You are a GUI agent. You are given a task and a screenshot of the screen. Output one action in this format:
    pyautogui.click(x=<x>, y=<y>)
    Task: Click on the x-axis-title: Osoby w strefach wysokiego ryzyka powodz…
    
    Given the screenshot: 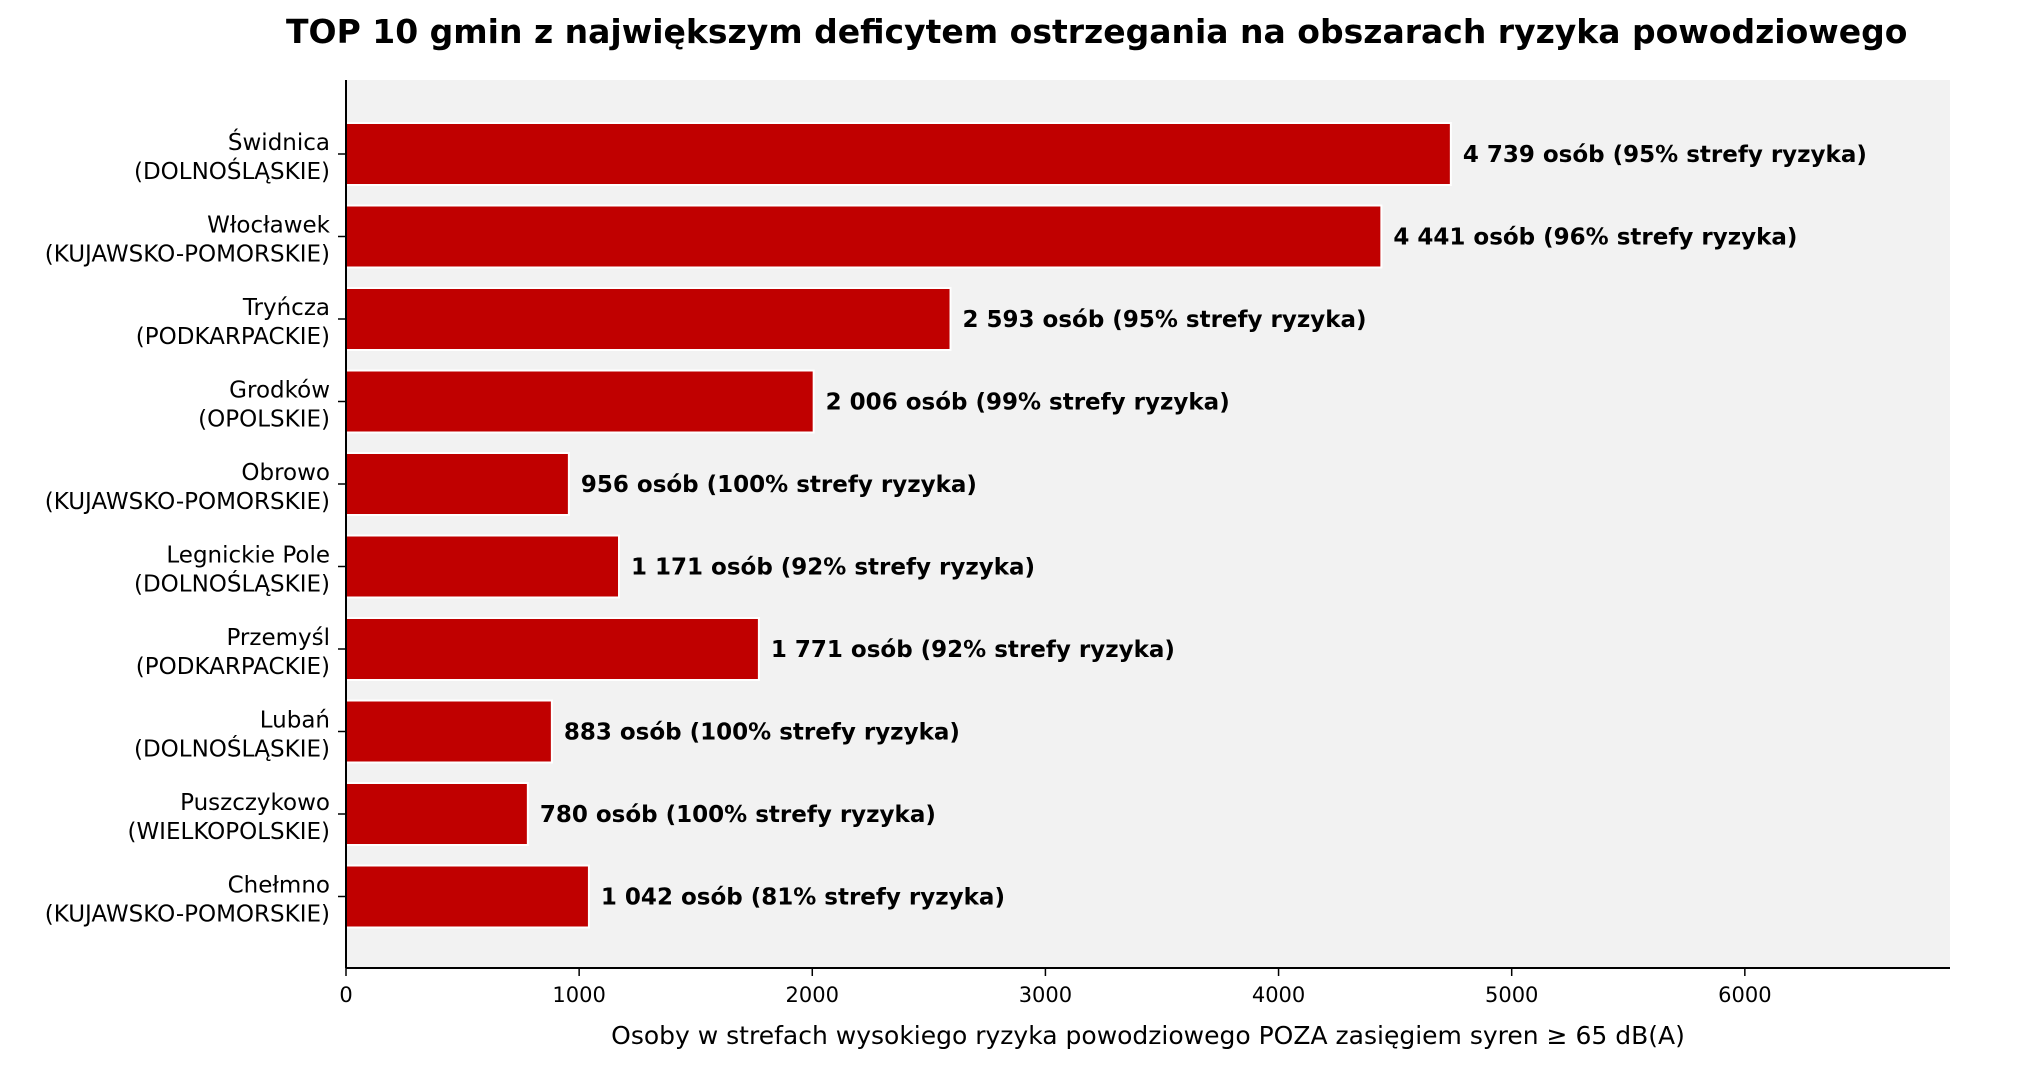 What is the action you would take?
    pyautogui.click(x=1148, y=1035)
    